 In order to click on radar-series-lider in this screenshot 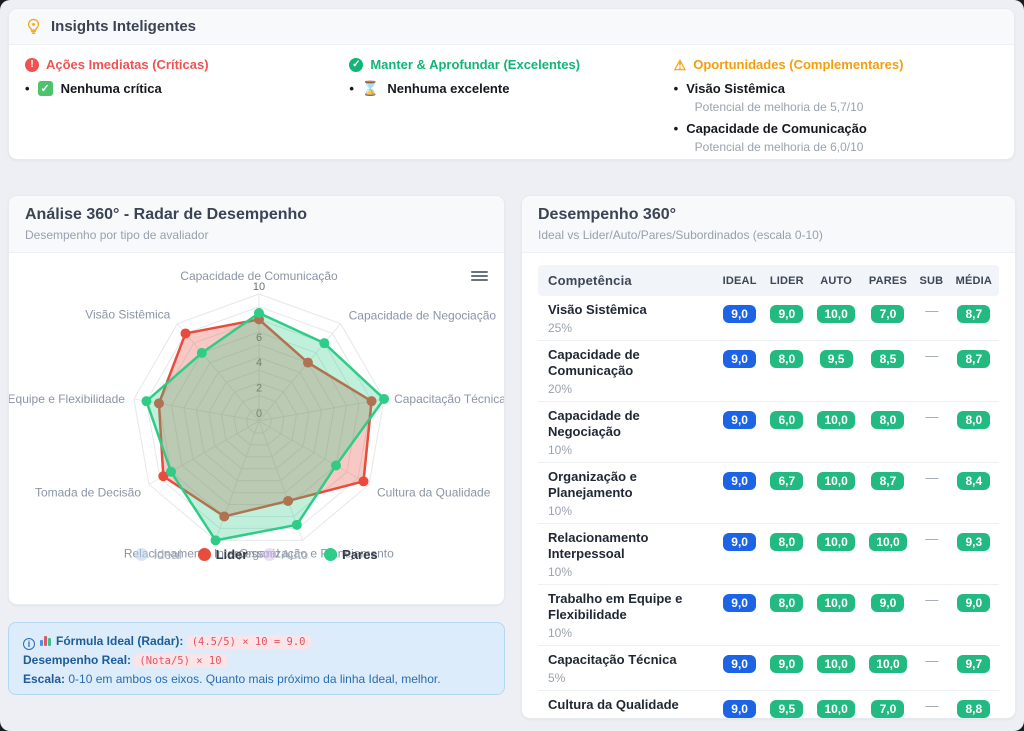, I will do `click(265, 418)`.